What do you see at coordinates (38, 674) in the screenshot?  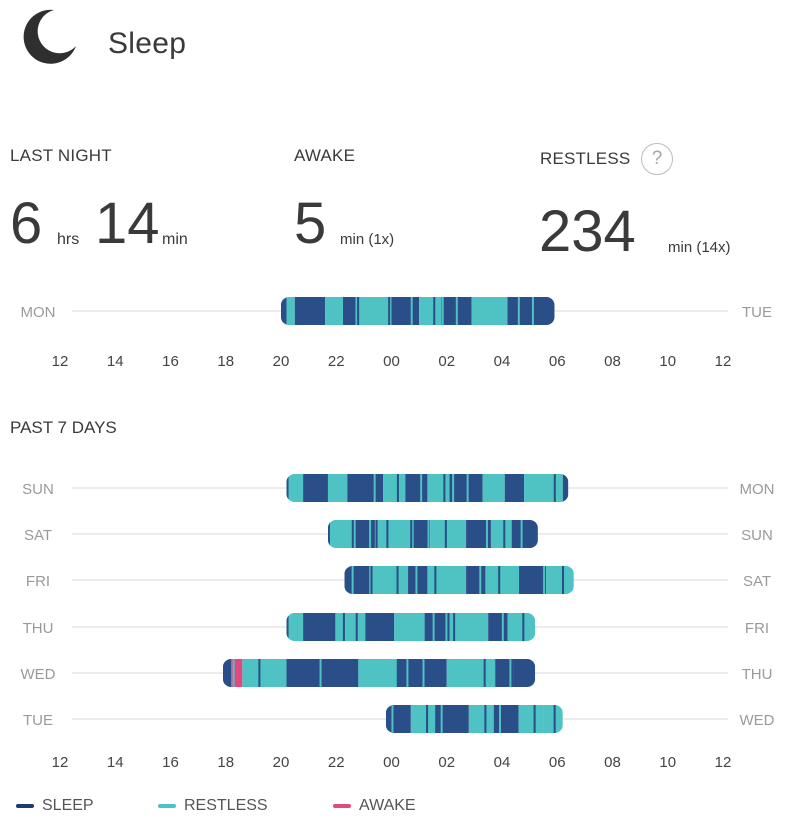 I see `row-start-day: WED` at bounding box center [38, 674].